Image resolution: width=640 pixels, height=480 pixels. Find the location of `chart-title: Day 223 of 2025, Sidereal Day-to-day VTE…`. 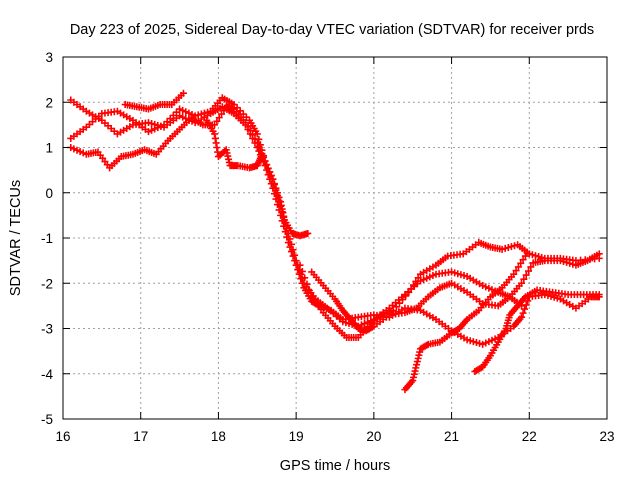

chart-title: Day 223 of 2025, Sidereal Day-to-day VTE… is located at coordinates (332, 30).